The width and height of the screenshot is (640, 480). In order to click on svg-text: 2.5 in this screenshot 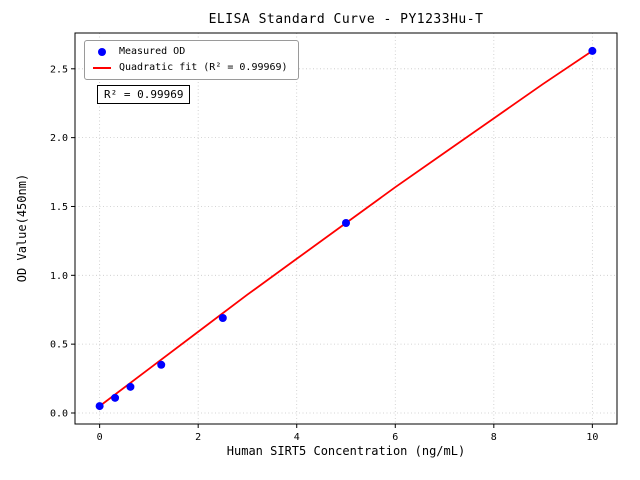, I will do `click(59, 69)`.